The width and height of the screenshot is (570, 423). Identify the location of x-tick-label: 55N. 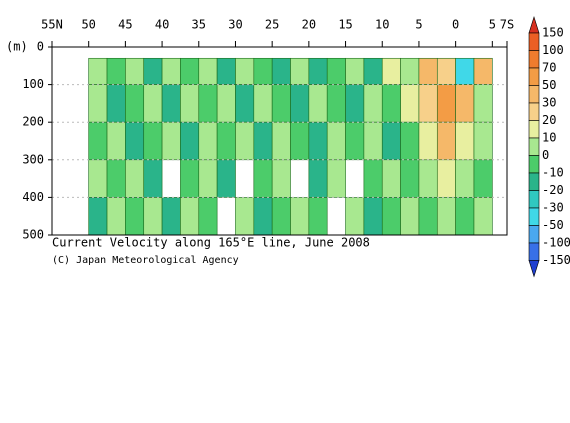
(52, 25).